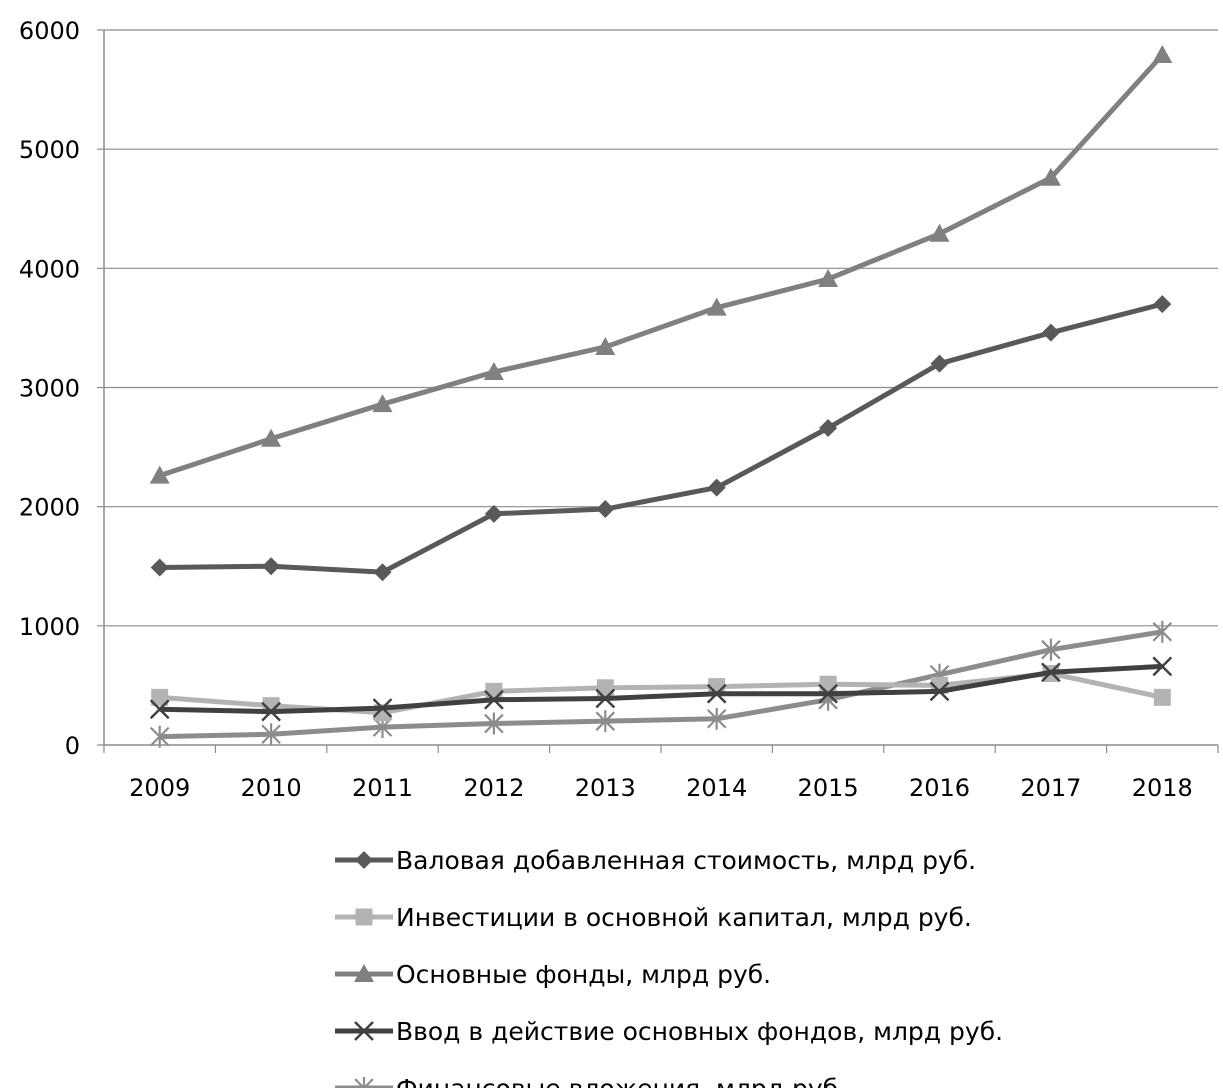 The height and width of the screenshot is (1088, 1223). Describe the element at coordinates (49, 150) in the screenshot. I see `y-tick-label: 5000` at that location.